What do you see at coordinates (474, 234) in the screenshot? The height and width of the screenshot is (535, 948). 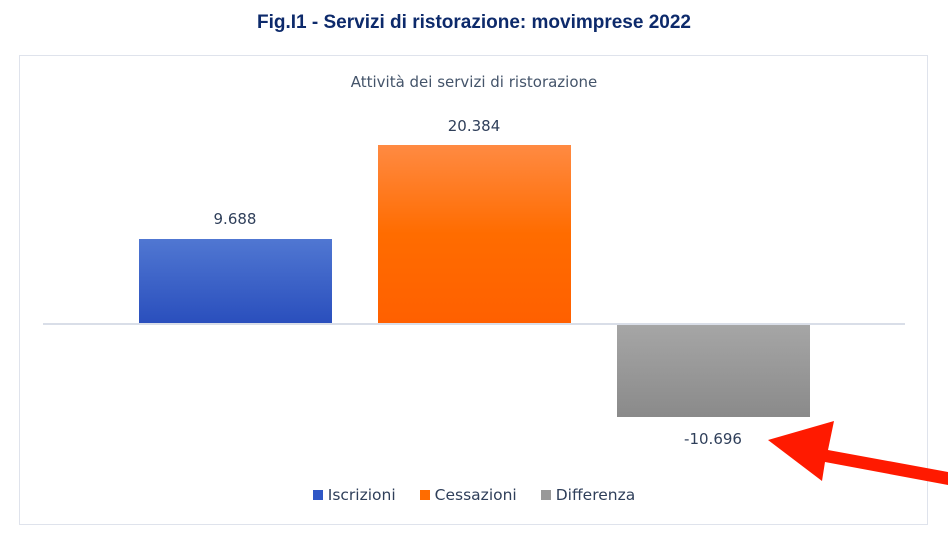 I see `bar-cessazioni` at bounding box center [474, 234].